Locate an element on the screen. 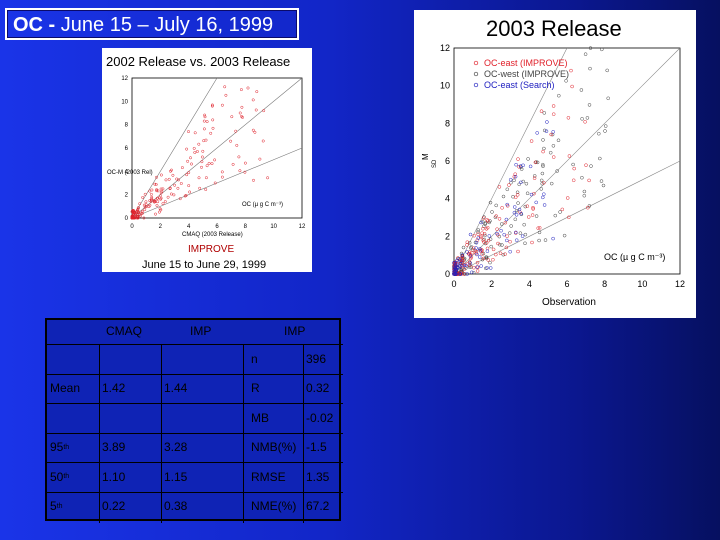 The image size is (720, 540). y-tick-label: 0 is located at coordinates (447, 274).